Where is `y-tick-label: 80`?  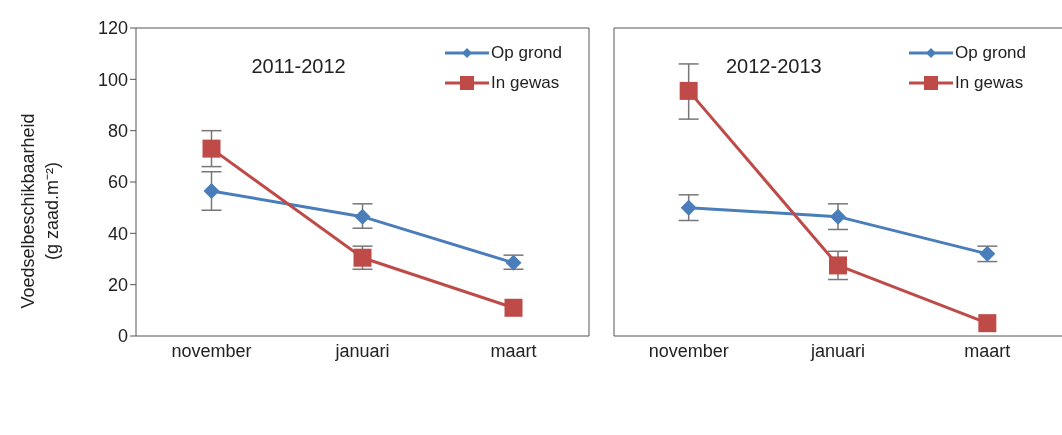 y-tick-label: 80 is located at coordinates (117, 131).